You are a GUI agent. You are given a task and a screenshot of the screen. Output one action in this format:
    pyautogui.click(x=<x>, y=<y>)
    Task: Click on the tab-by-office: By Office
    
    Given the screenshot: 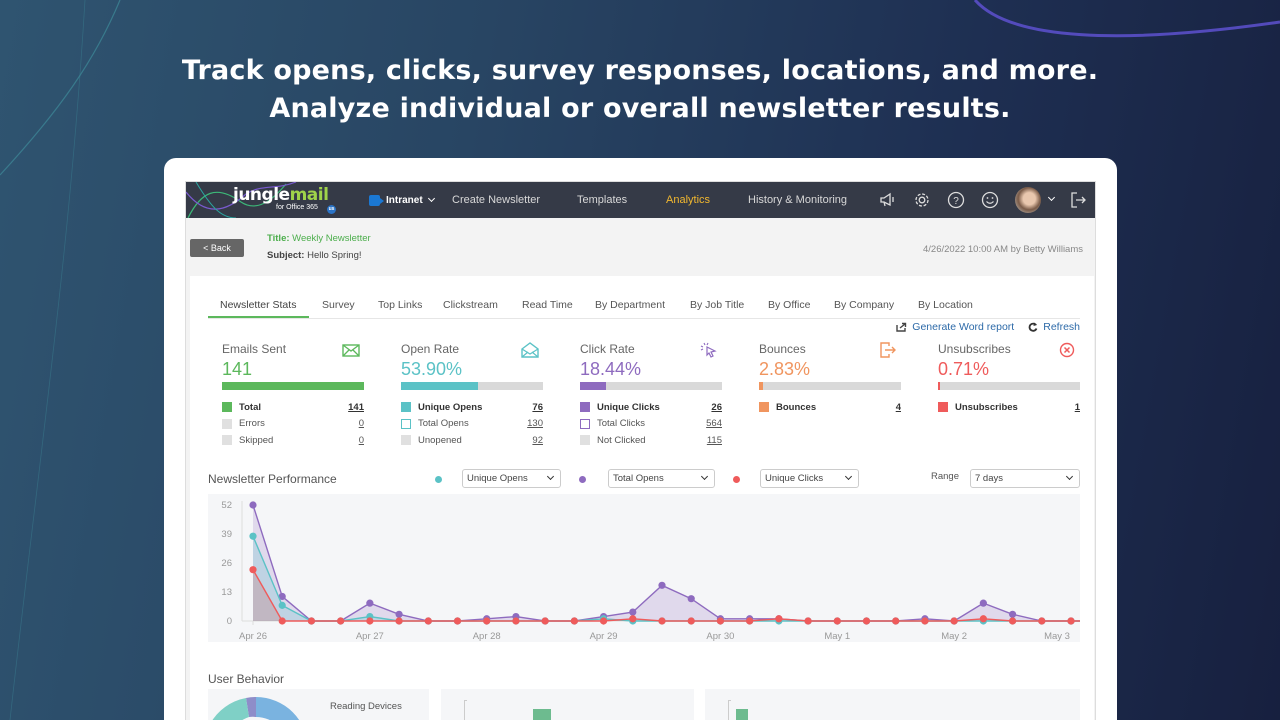 What is the action you would take?
    pyautogui.click(x=789, y=305)
    